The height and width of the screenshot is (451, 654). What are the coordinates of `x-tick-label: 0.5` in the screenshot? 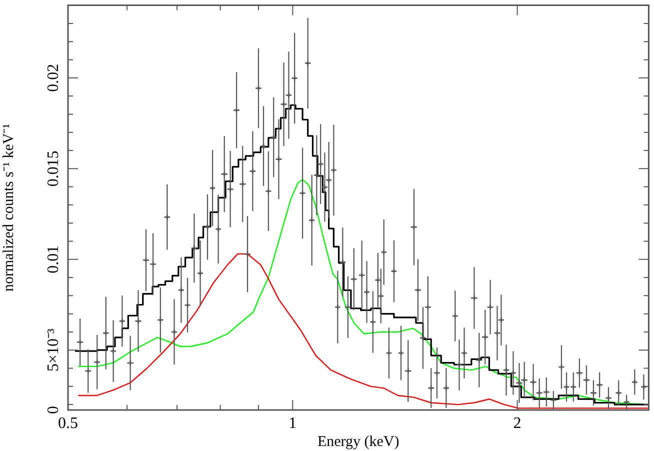 It's located at (68, 423).